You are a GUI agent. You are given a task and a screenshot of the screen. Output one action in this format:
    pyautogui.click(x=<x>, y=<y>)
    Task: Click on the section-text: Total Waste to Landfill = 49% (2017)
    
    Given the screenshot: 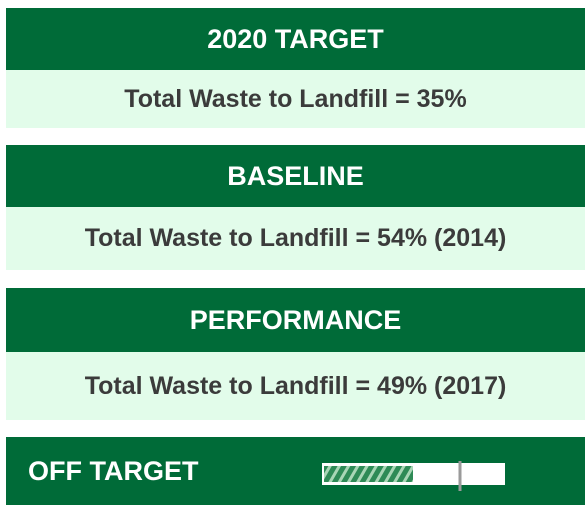 What is the action you would take?
    pyautogui.click(x=295, y=386)
    